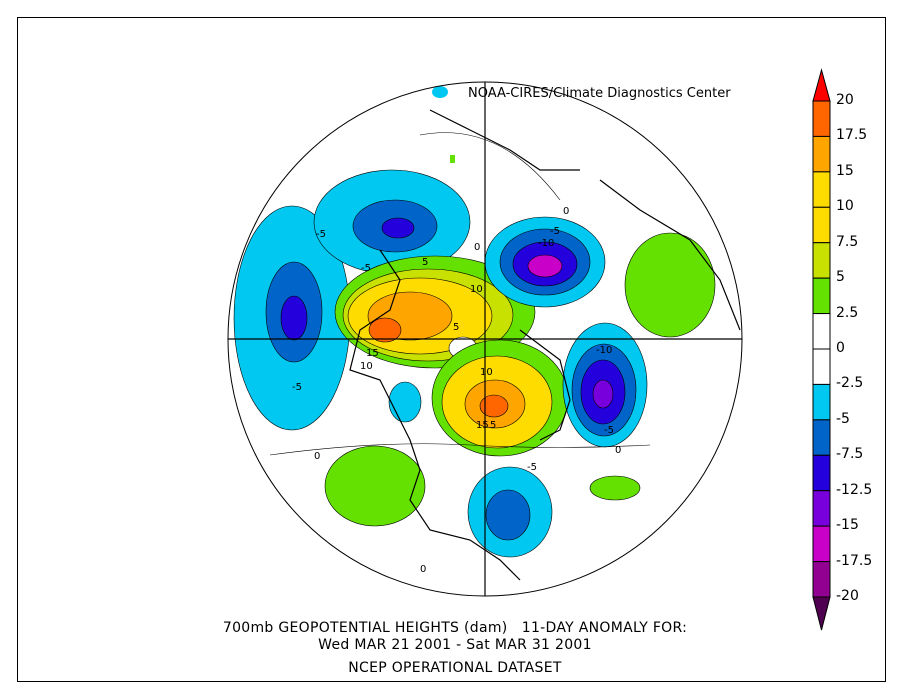  Describe the element at coordinates (850, 383) in the screenshot. I see `colorbar-label: -2.5` at that location.